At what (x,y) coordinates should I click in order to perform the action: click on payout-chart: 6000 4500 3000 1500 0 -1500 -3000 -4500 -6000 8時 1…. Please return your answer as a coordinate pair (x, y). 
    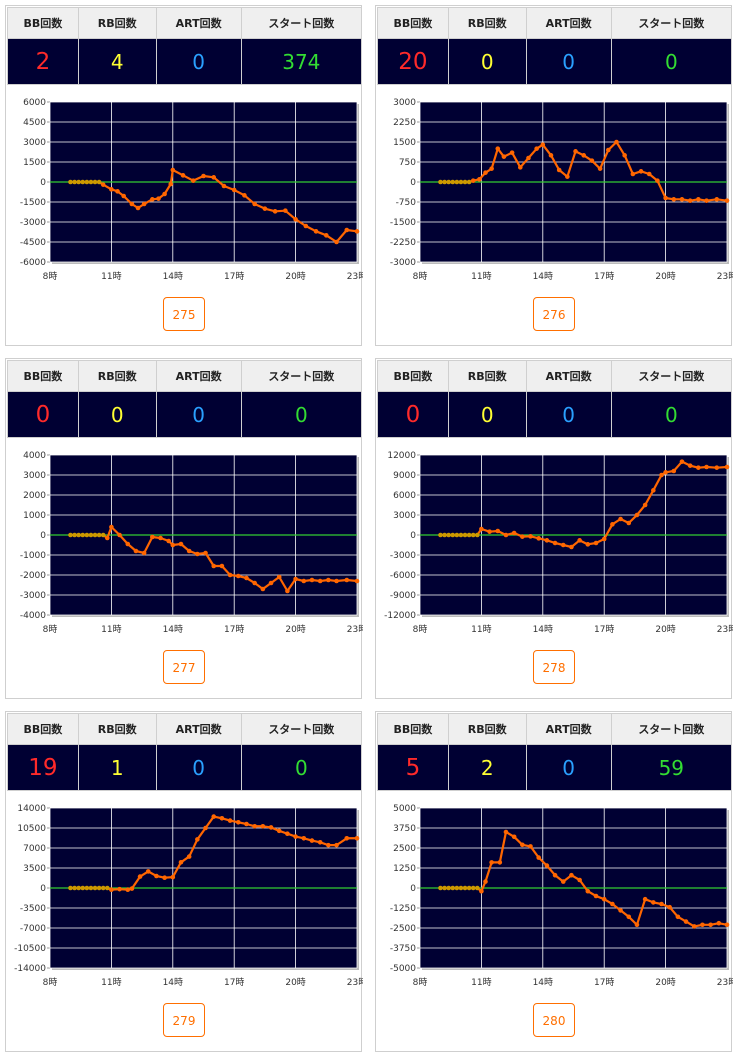
    Looking at the image, I should click on (191, 190).